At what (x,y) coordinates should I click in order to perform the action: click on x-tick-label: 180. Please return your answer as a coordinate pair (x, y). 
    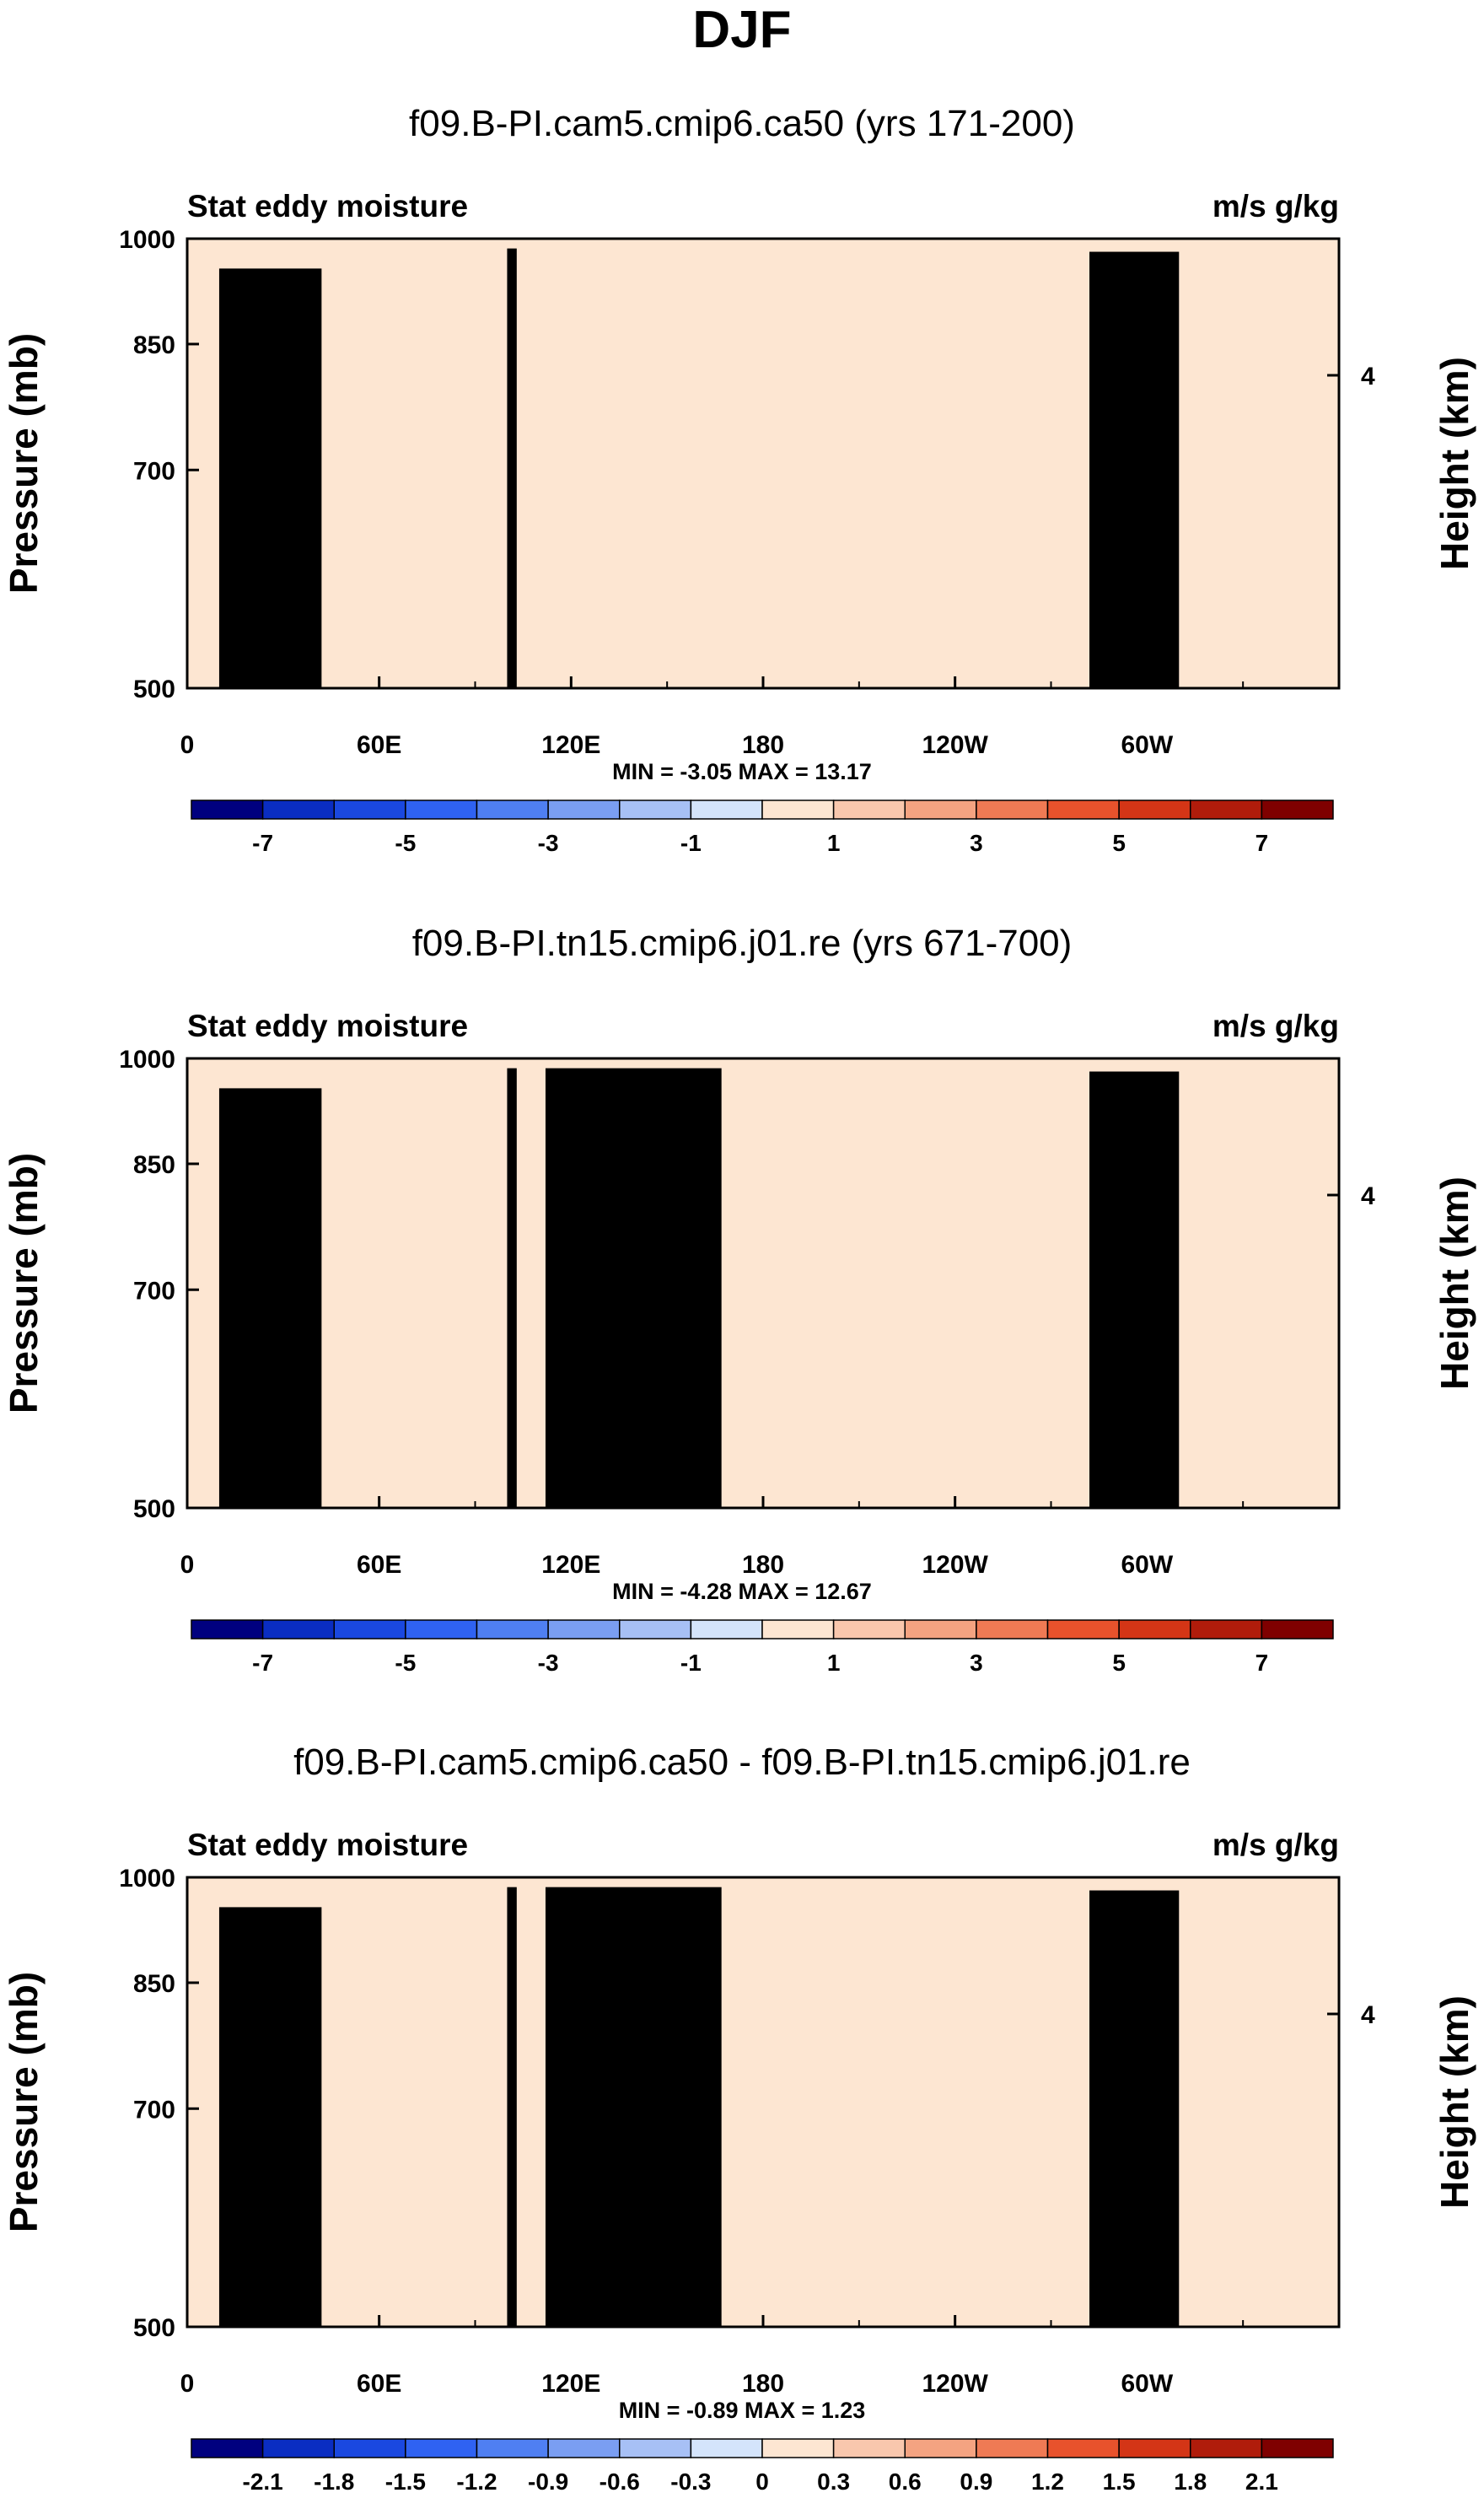
    Looking at the image, I should click on (763, 2384).